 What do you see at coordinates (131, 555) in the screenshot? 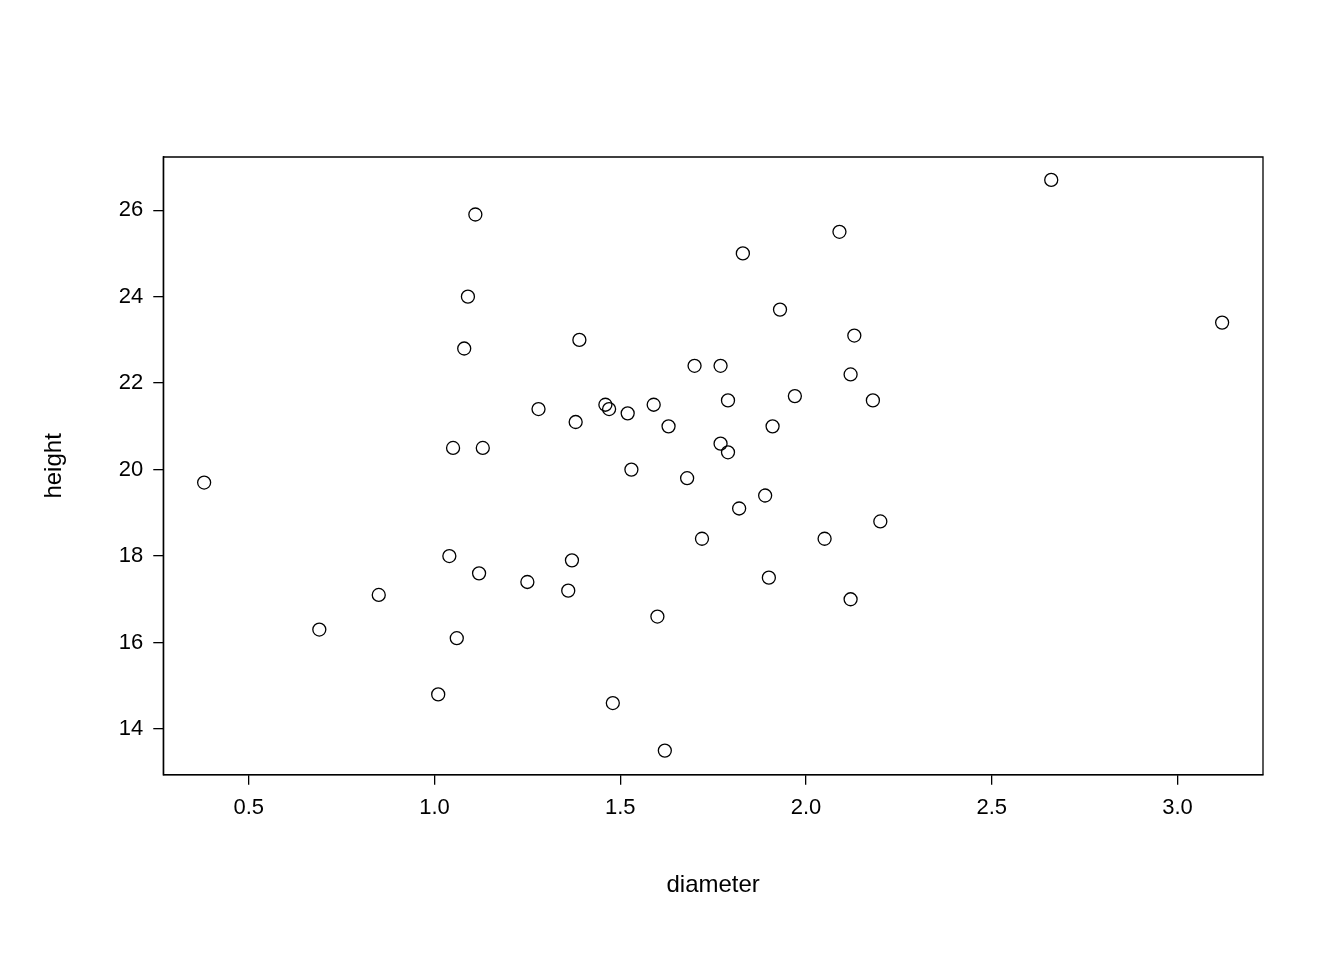
I see `y-tick-label: 18` at bounding box center [131, 555].